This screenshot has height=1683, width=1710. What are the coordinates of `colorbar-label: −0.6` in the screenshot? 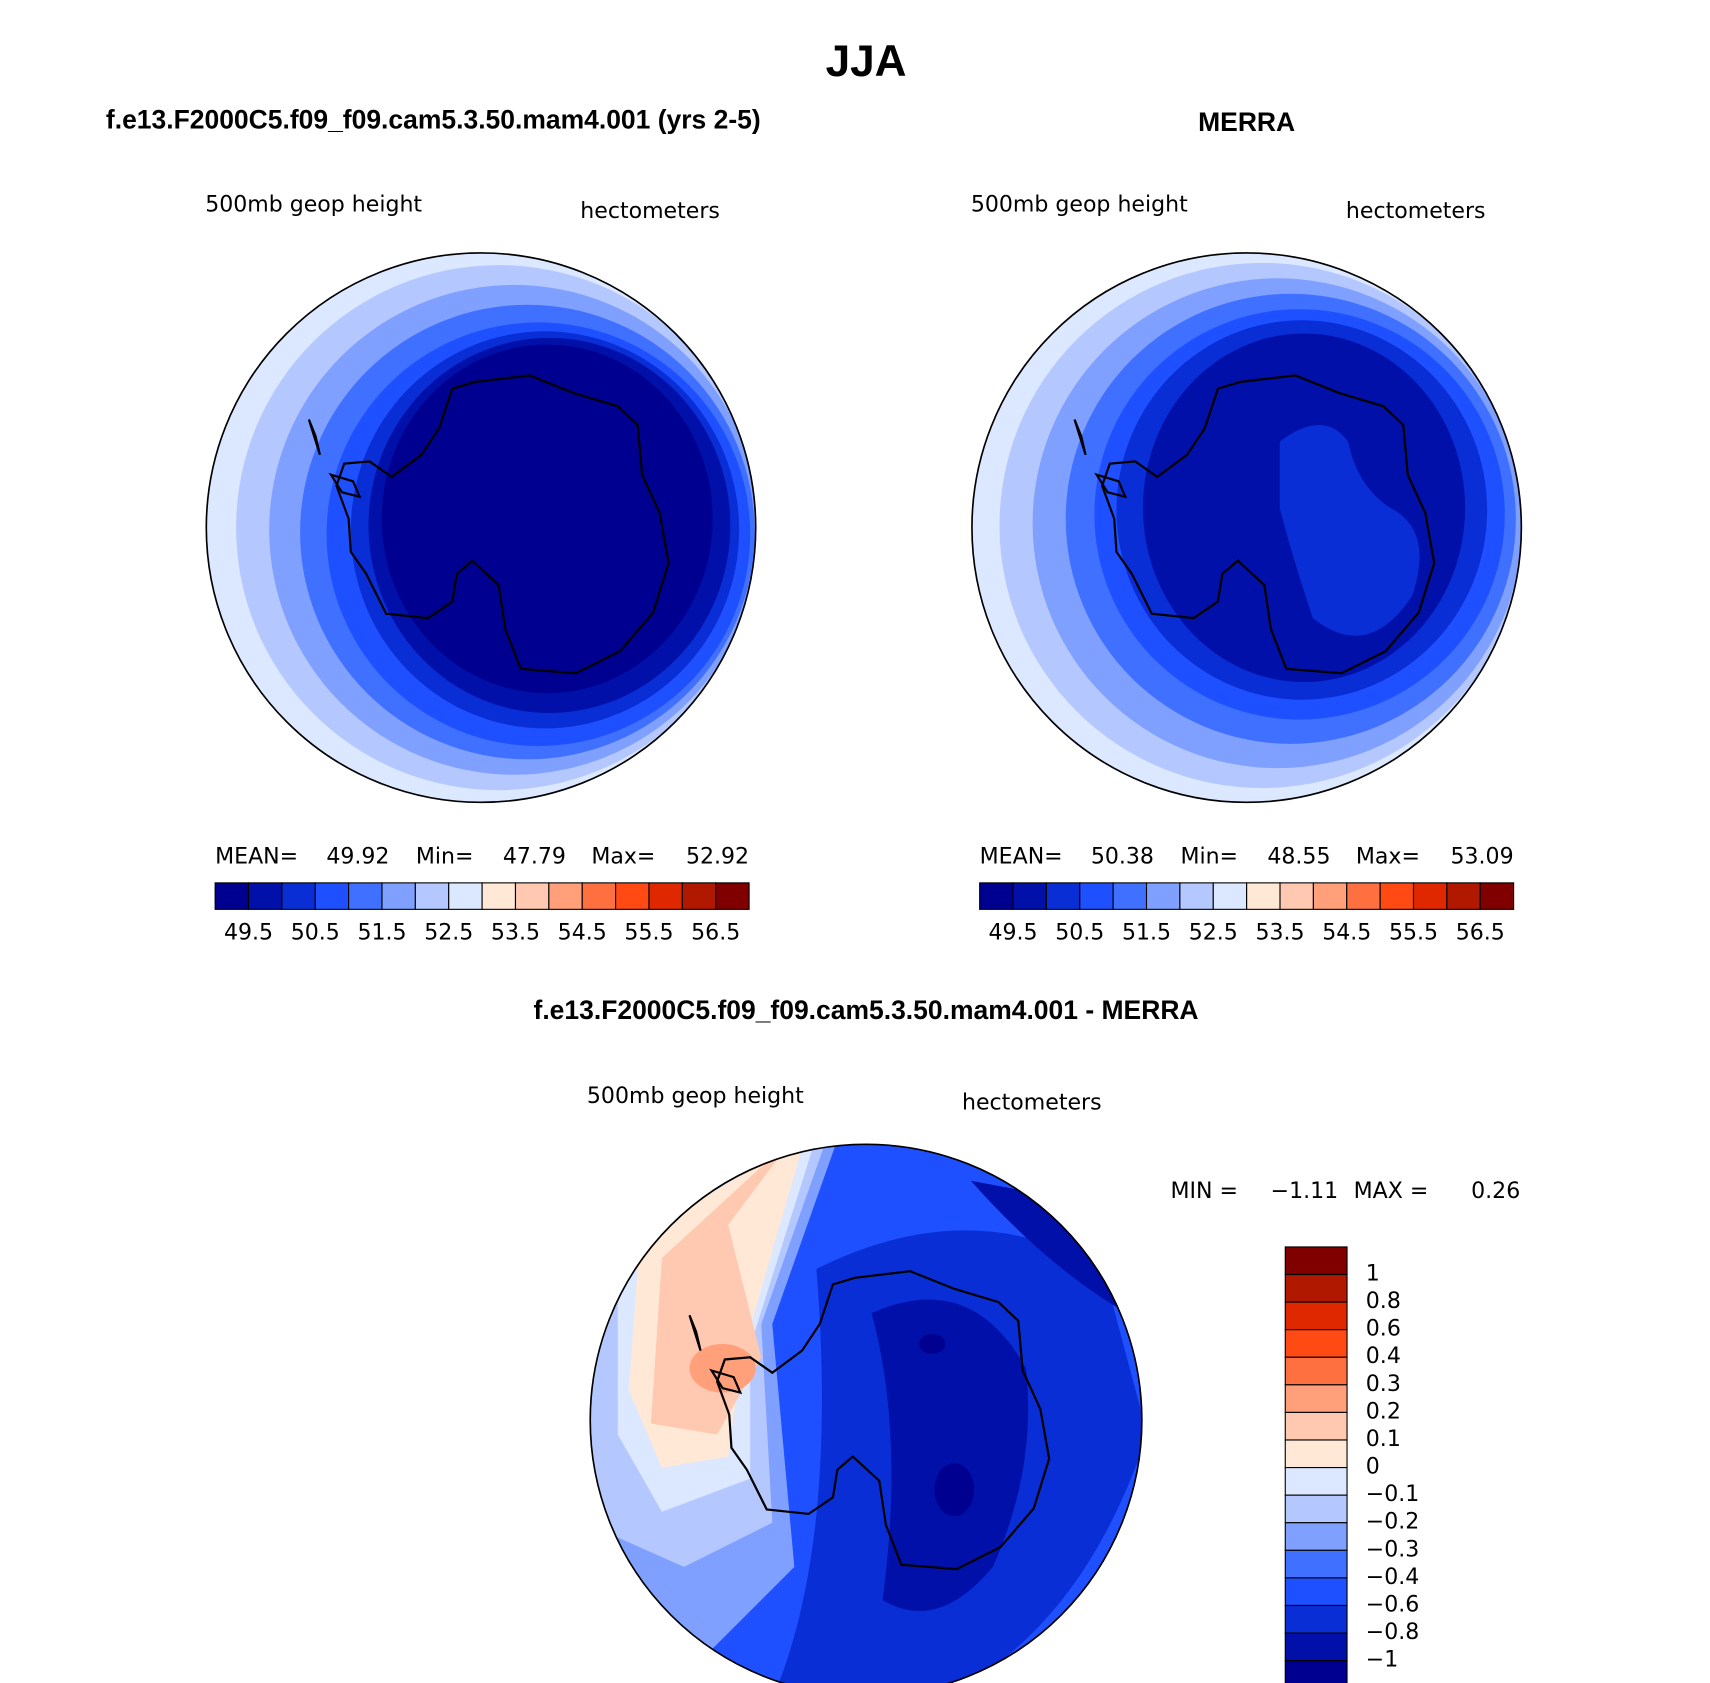 It's located at (1393, 1604).